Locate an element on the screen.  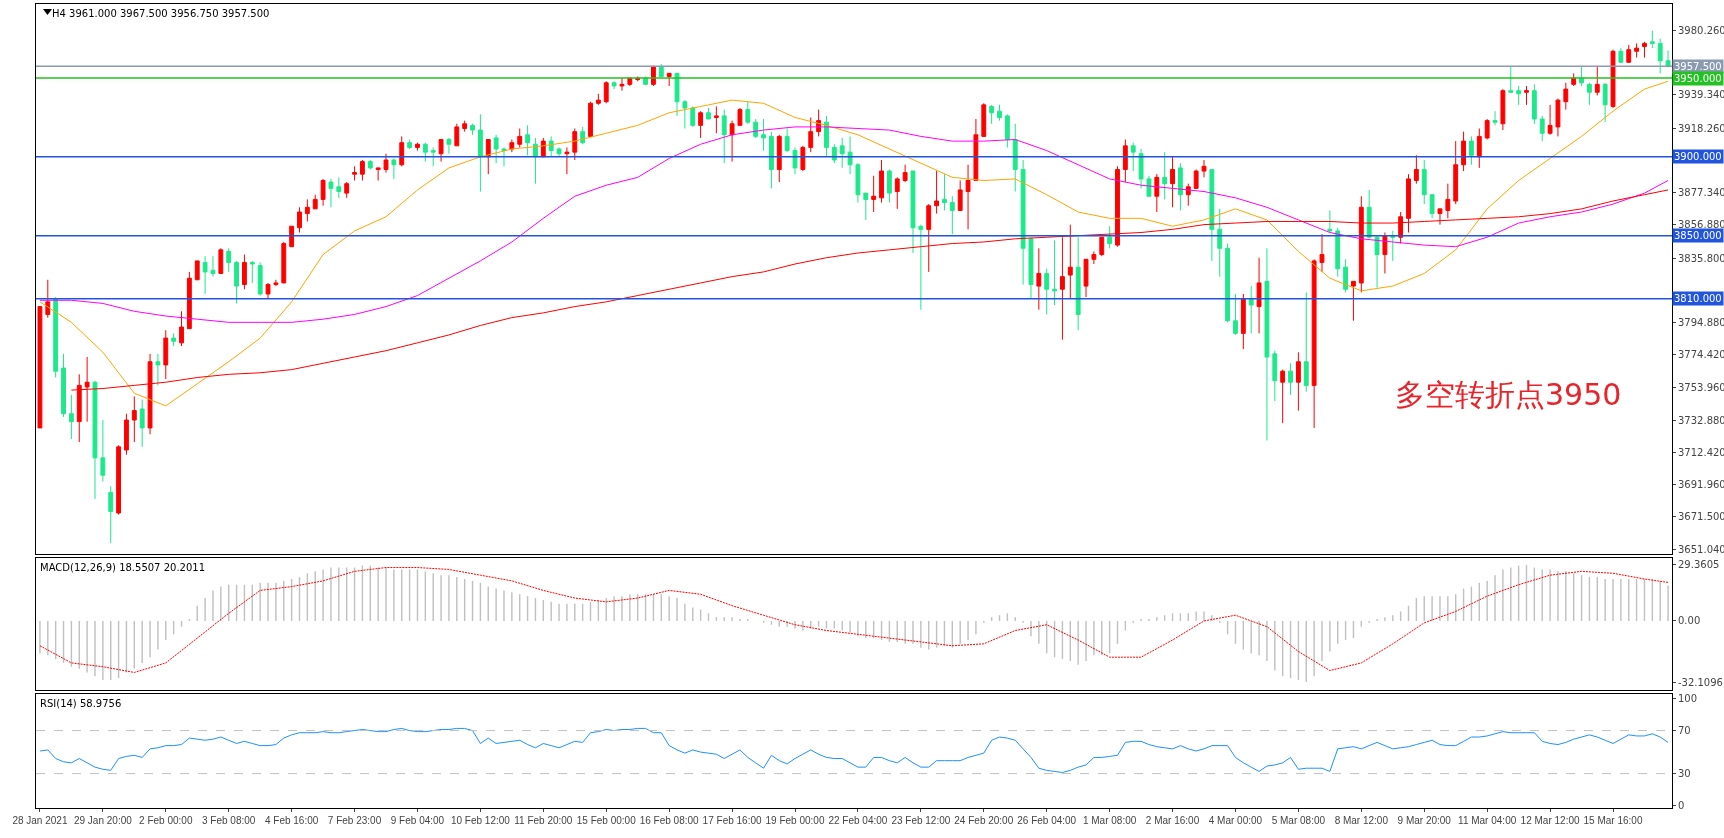
x-tick-label: 29 Jan 20:00 is located at coordinates (103, 820).